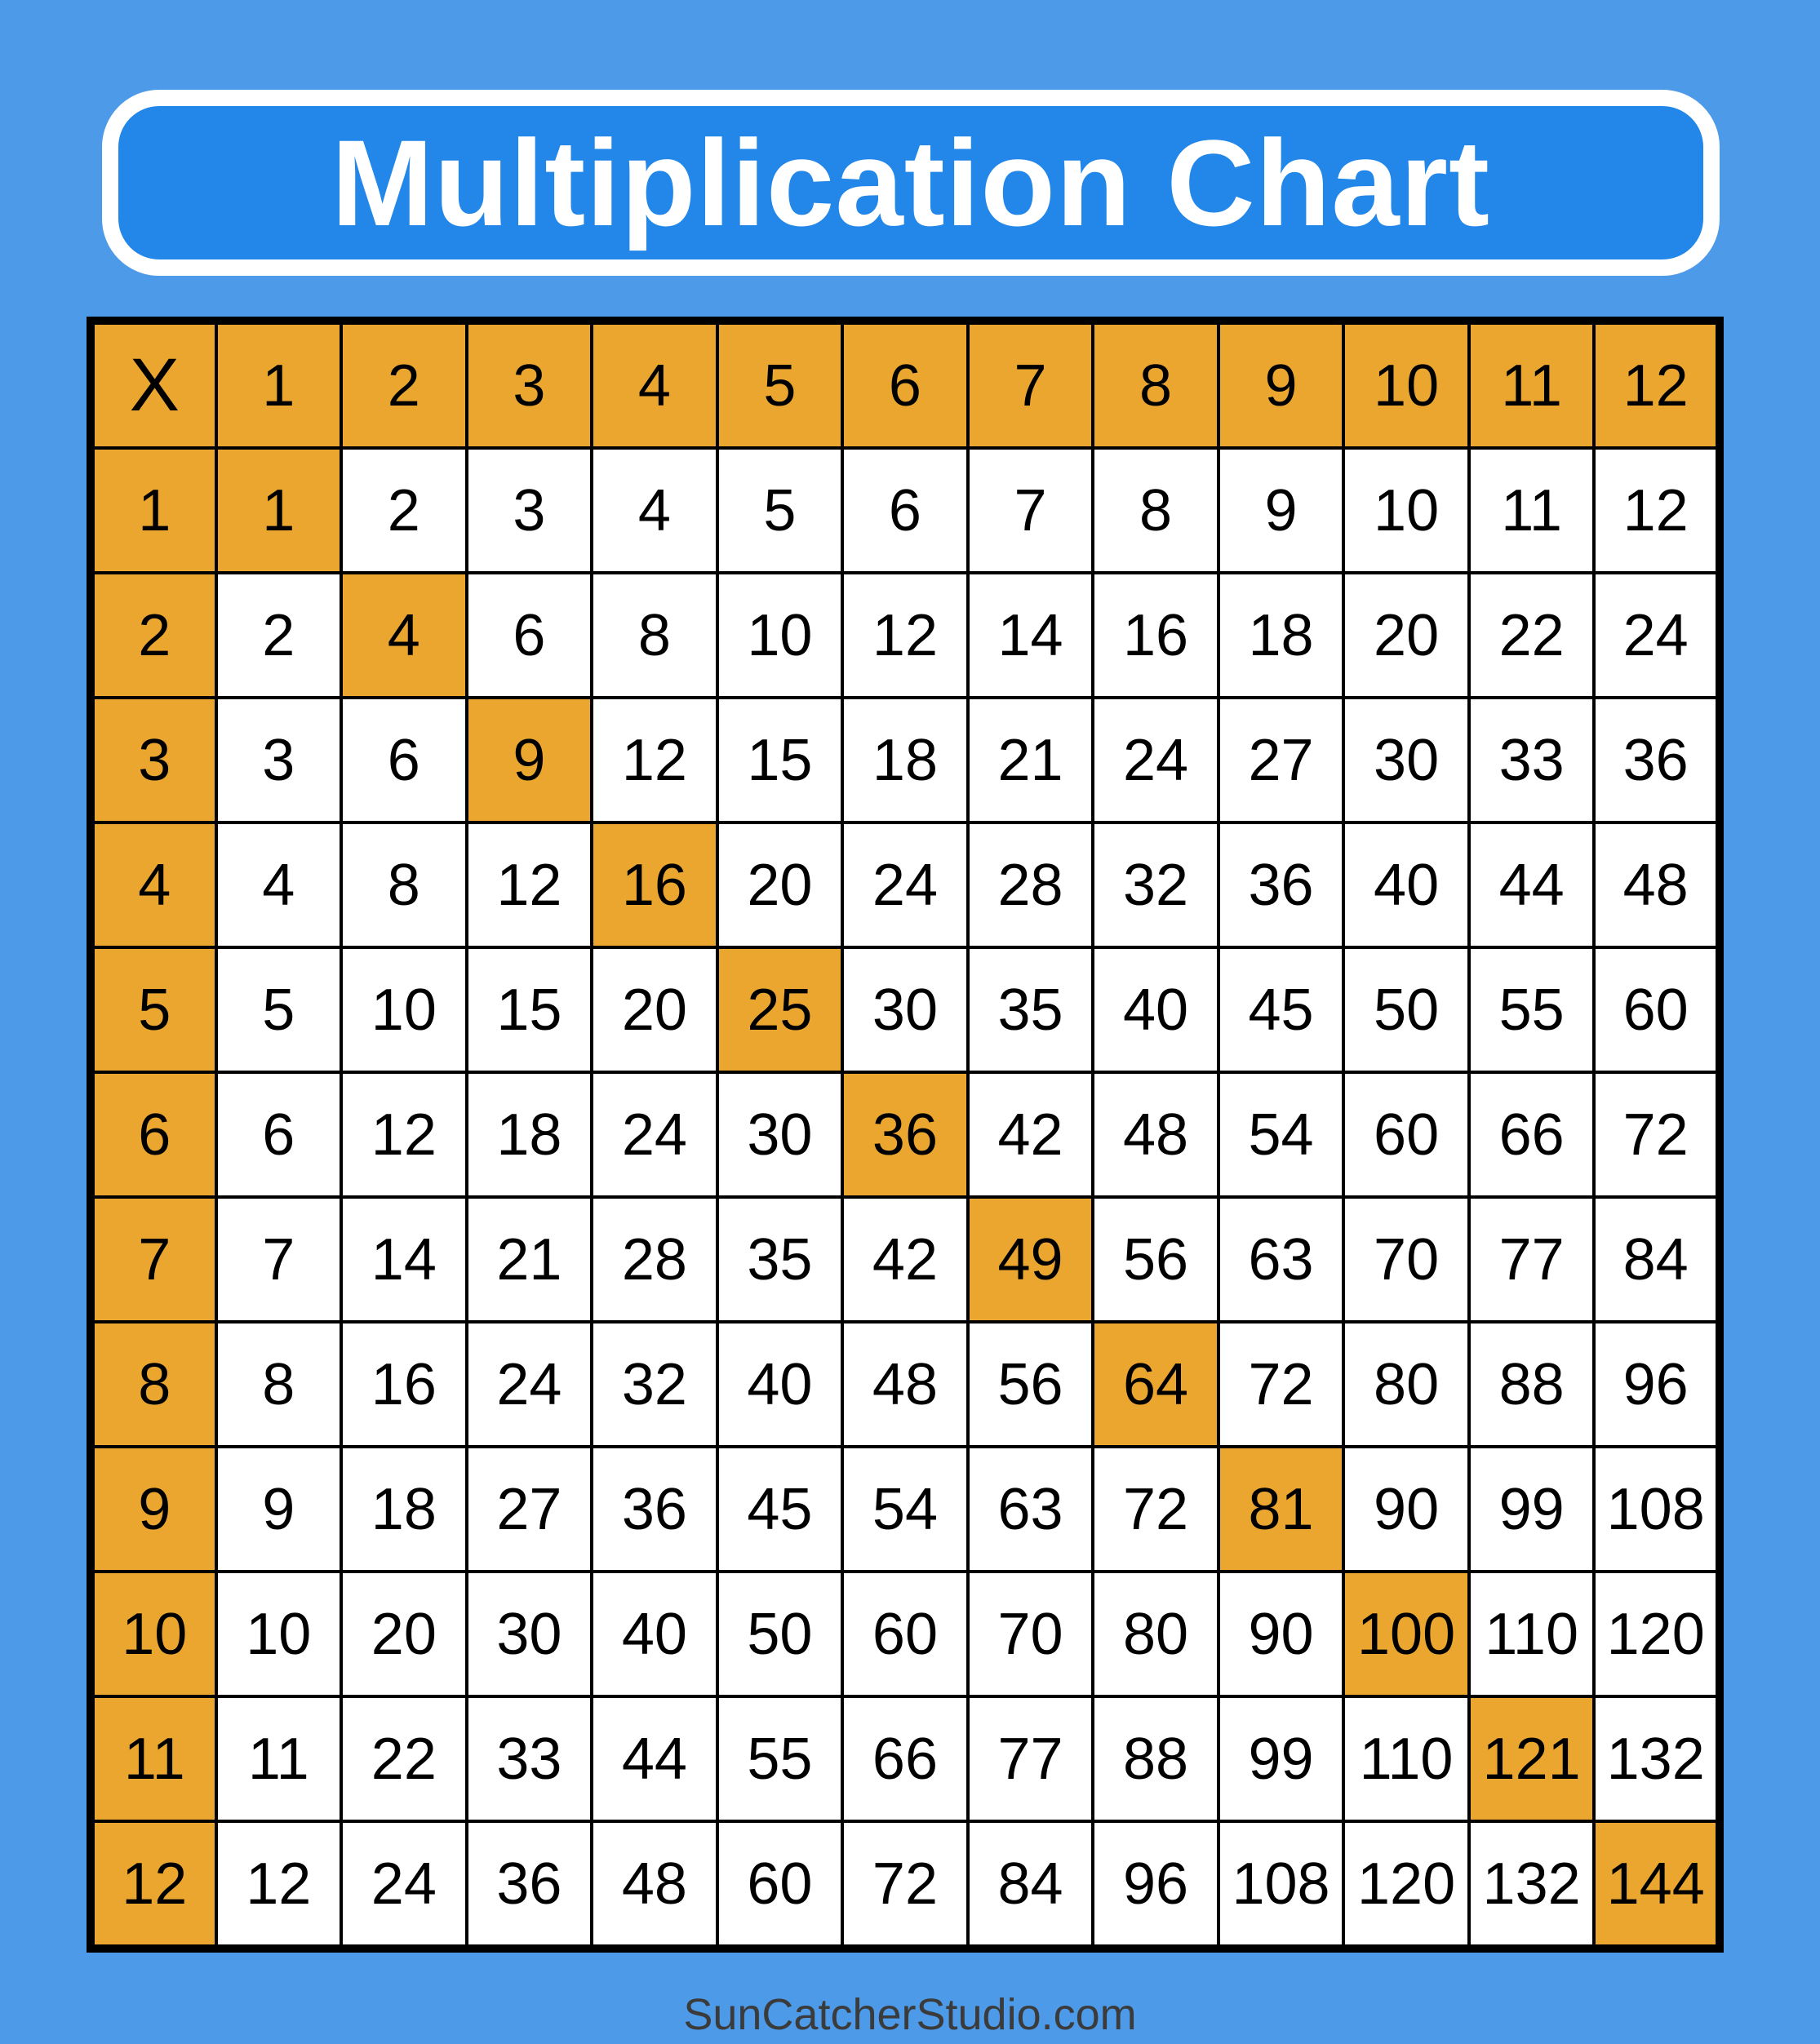 This screenshot has height=2044, width=1820. Describe the element at coordinates (1281, 384) in the screenshot. I see `column-header-cell: 9` at that location.